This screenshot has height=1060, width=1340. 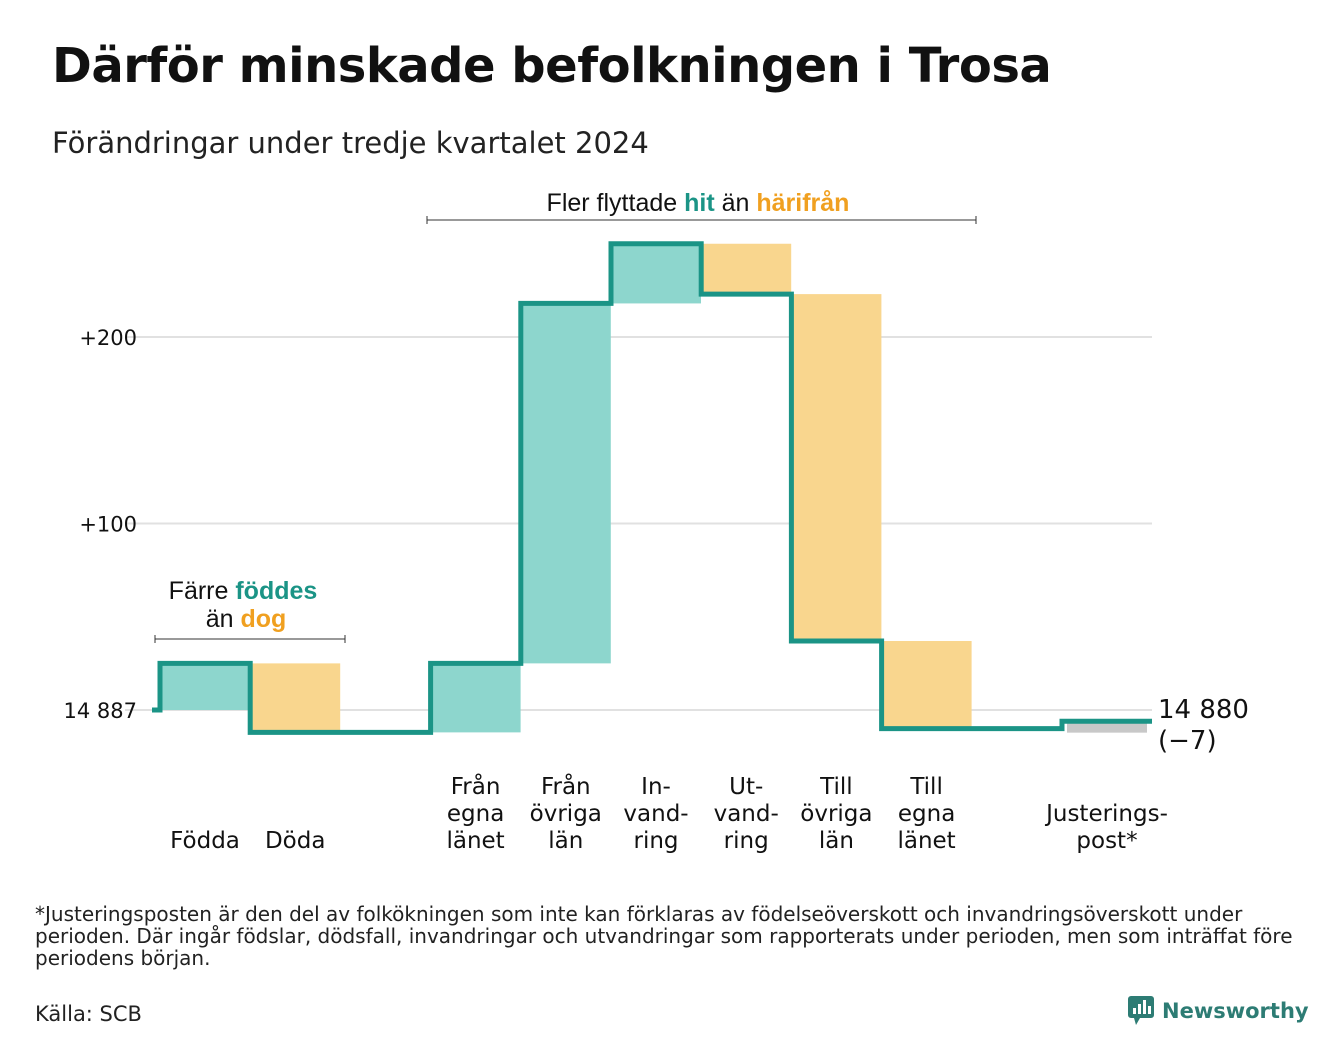 I want to click on migration-annotation-bracket, so click(x=701, y=220).